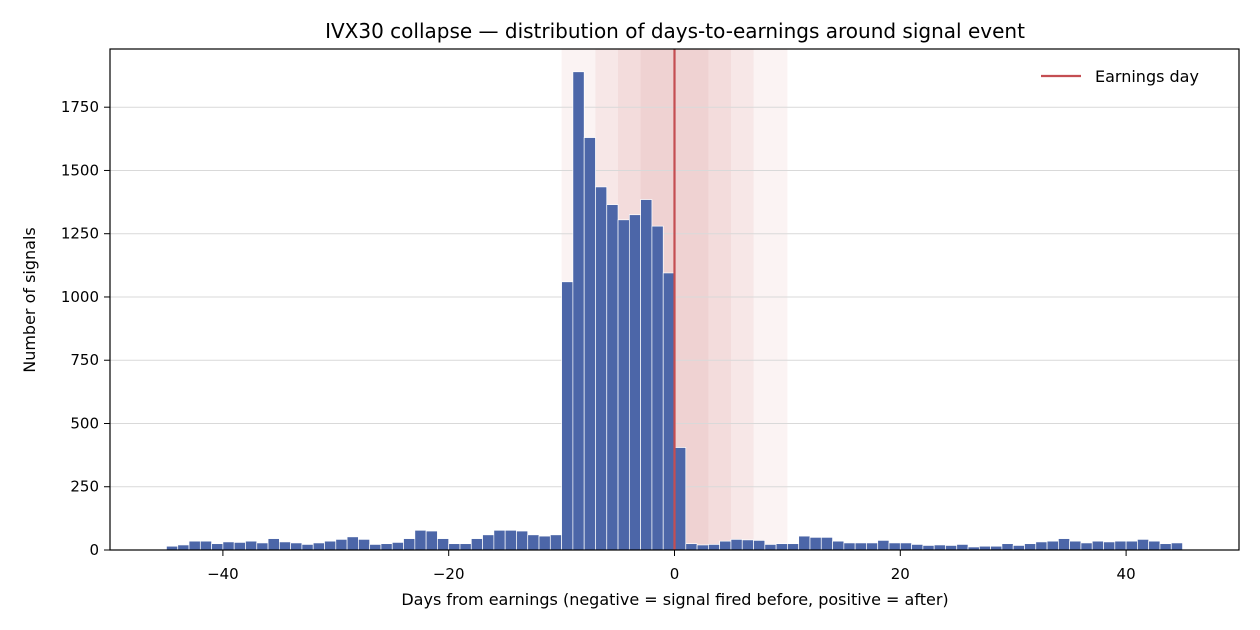  Describe the element at coordinates (80, 234) in the screenshot. I see `y-tick-label: 1250` at that location.